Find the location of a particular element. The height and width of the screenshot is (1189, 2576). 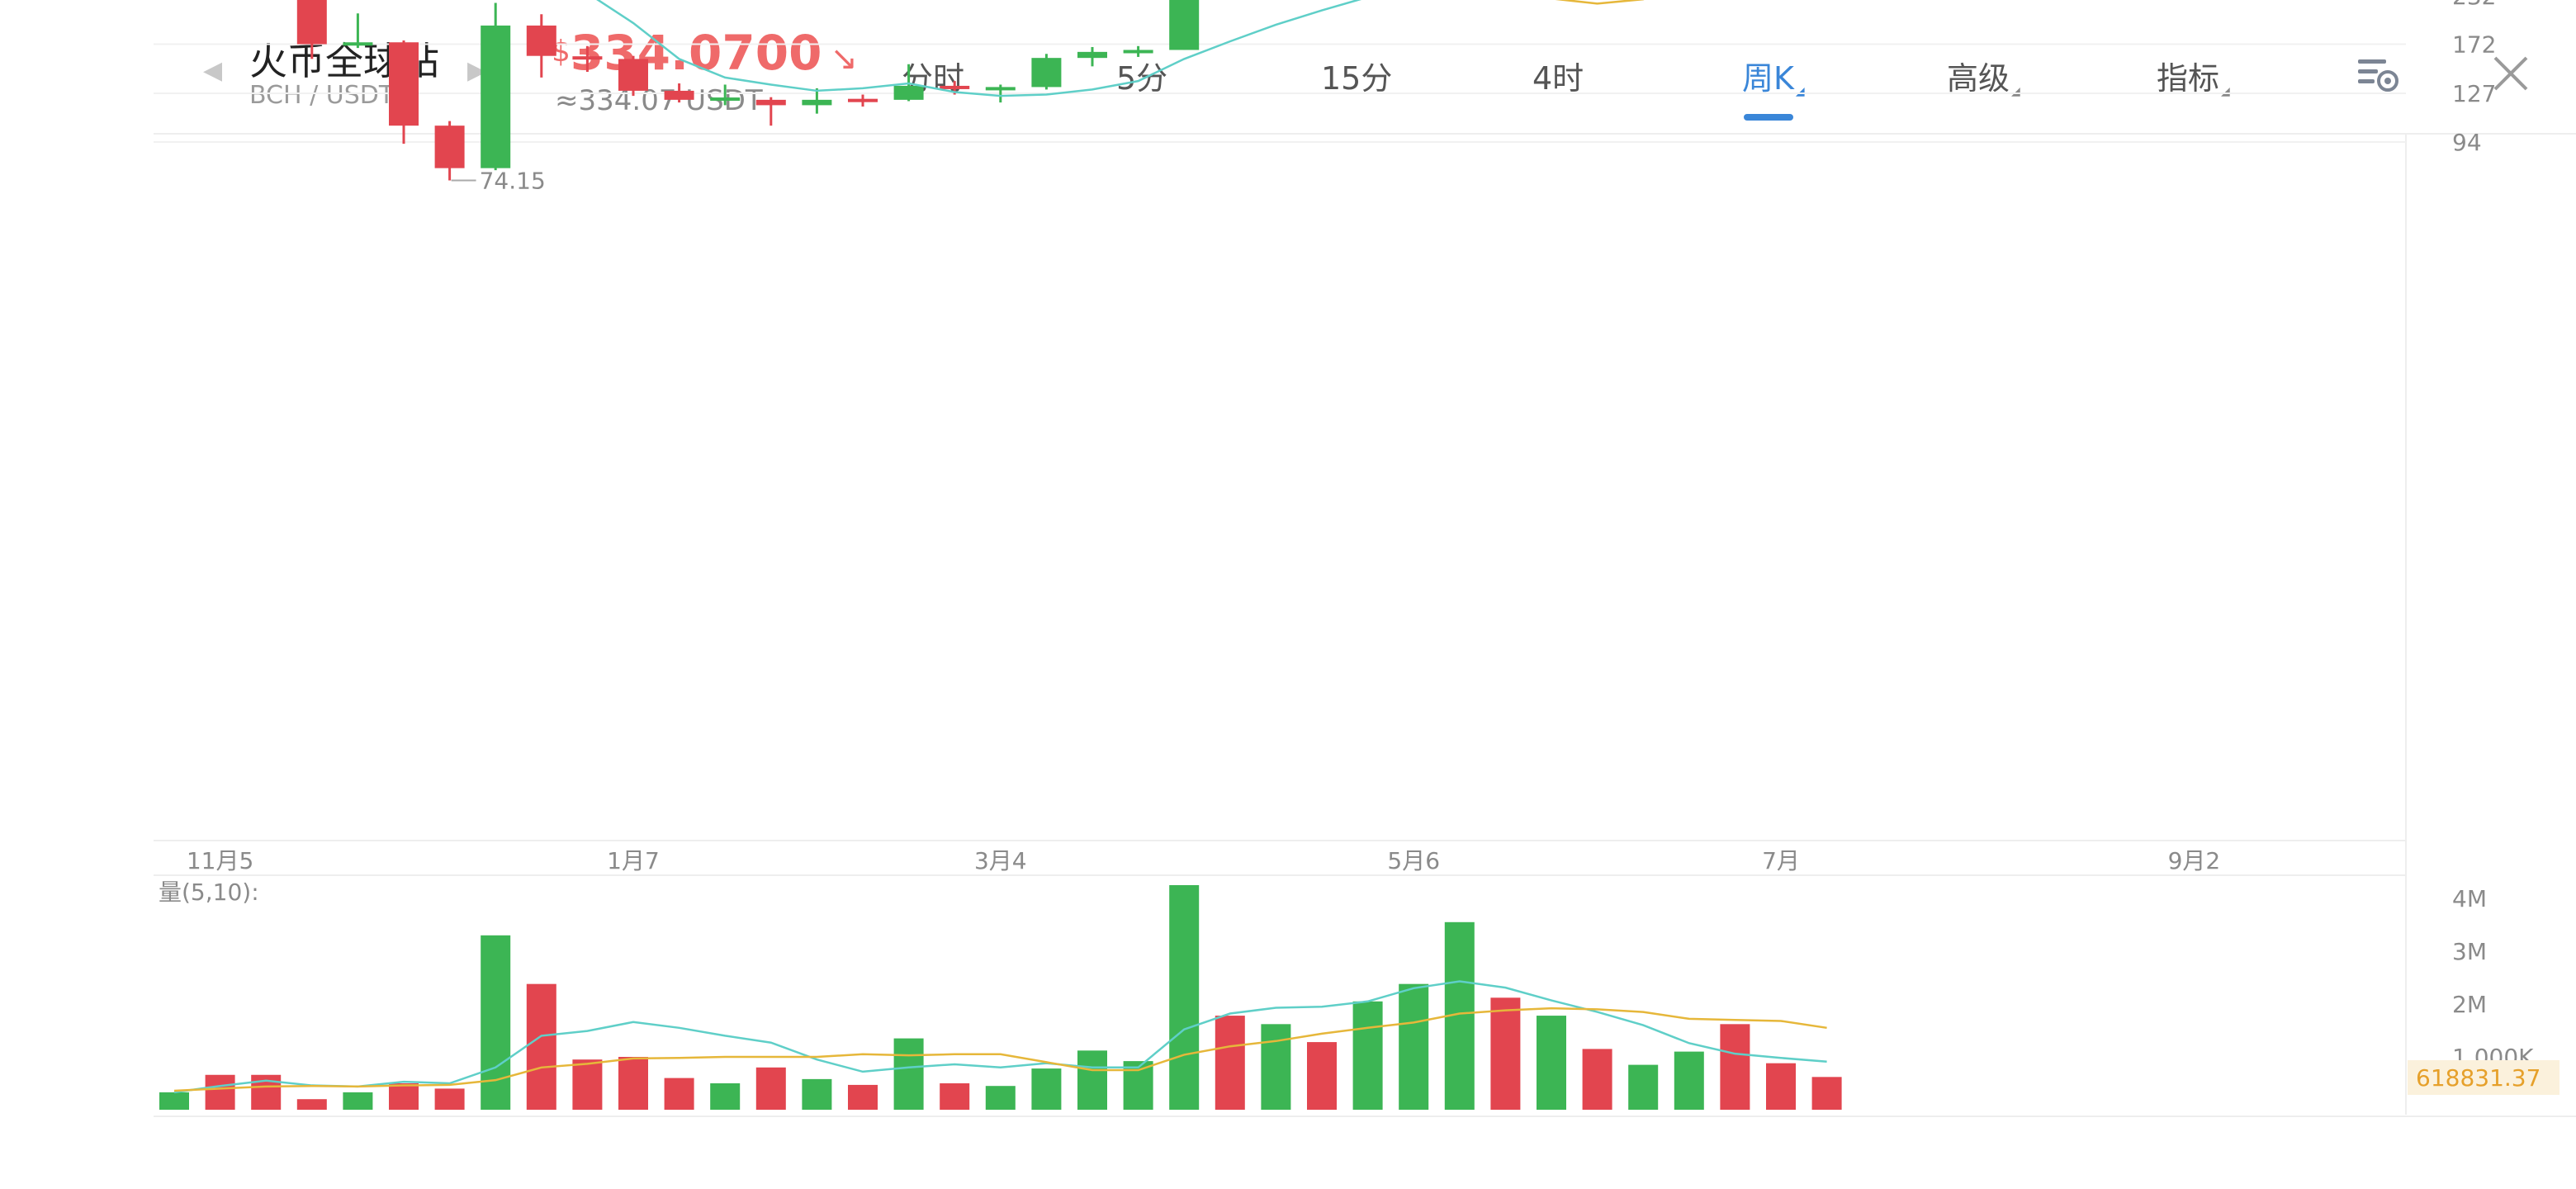

ma-long-line is located at coordinates (1600, 2).